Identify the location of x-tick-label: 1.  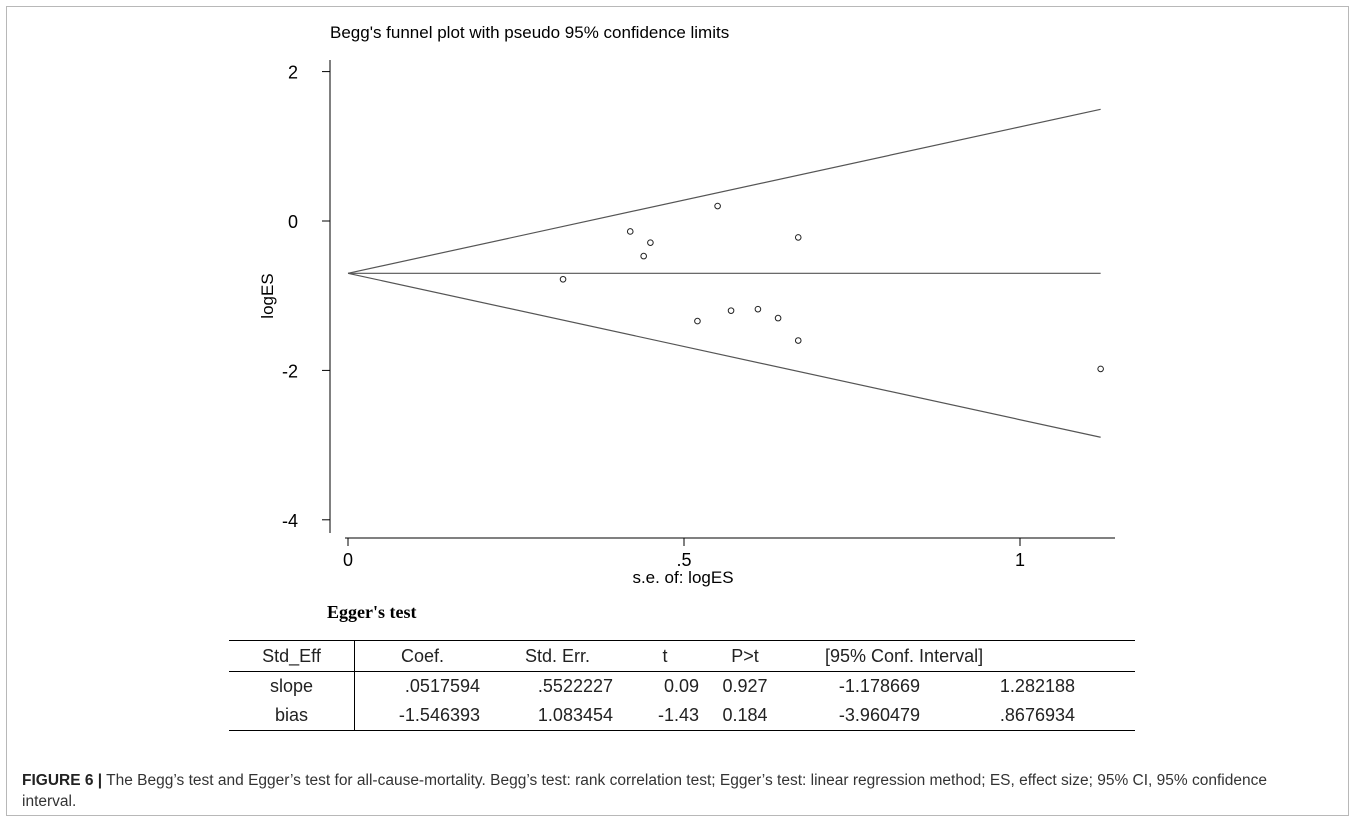
(1020, 560).